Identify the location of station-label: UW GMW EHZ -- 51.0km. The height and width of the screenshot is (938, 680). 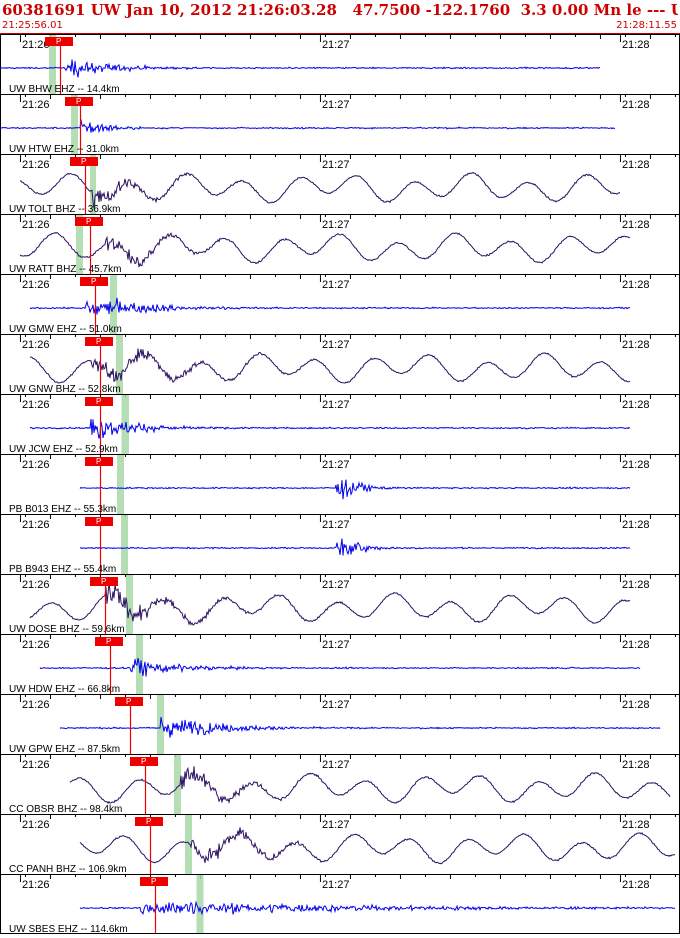
(65, 329).